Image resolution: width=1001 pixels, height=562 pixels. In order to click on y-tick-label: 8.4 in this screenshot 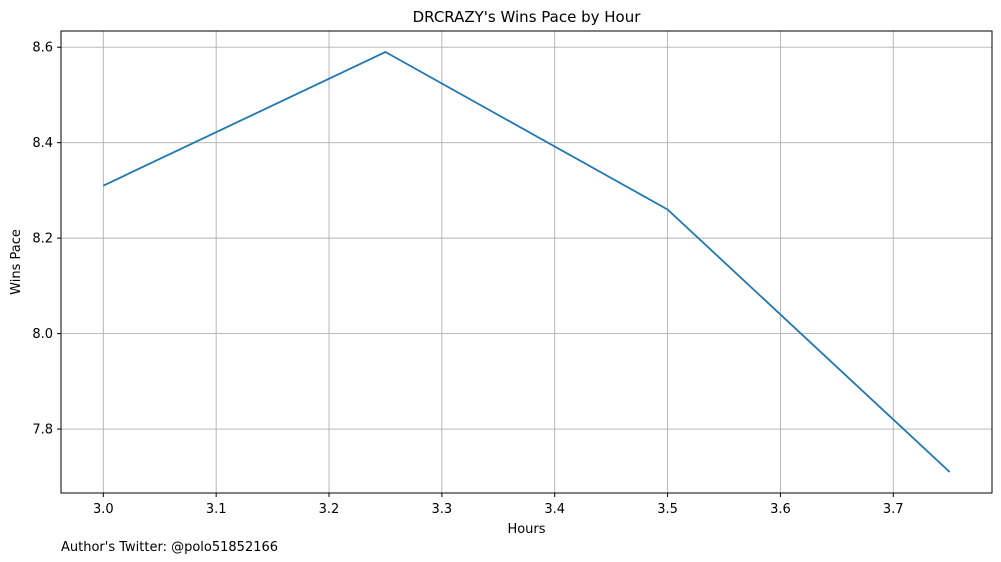, I will do `click(42, 143)`.